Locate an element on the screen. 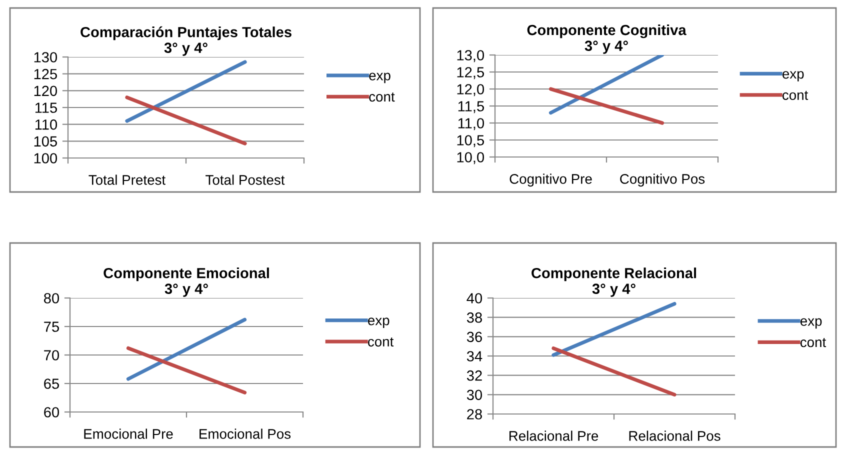 This screenshot has height=449, width=848. x-tick-label: Relacional Pos is located at coordinates (674, 435).